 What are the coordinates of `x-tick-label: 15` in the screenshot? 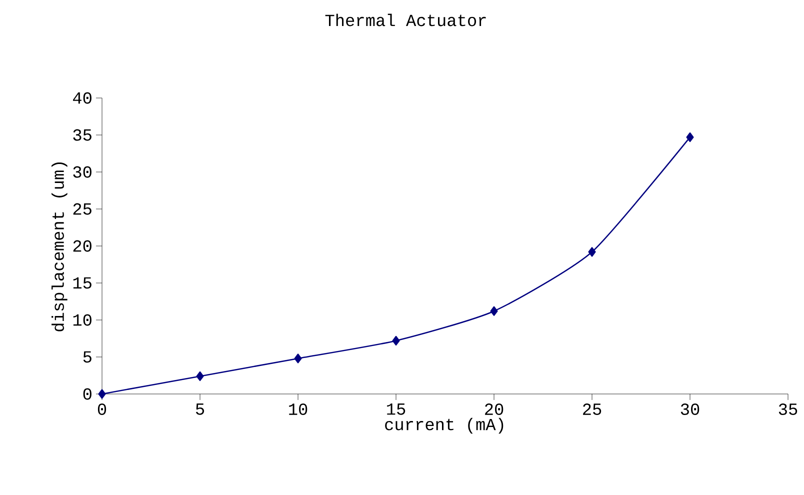 It's located at (396, 409).